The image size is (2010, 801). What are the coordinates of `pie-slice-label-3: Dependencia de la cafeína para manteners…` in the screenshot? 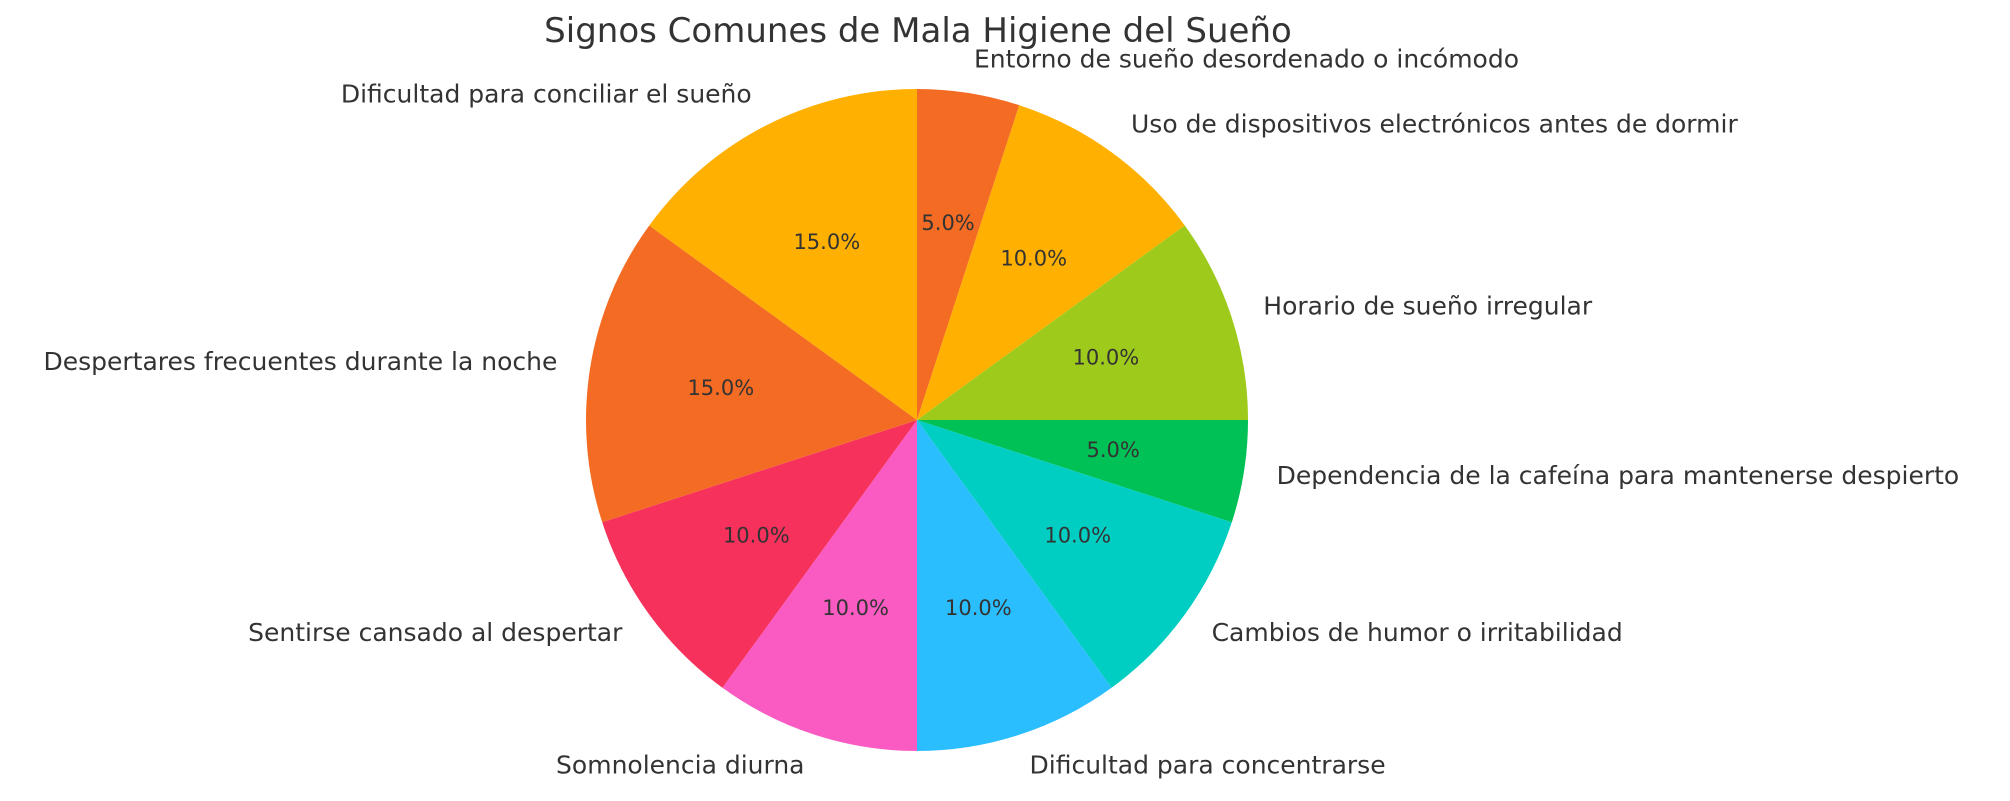 It's located at (1618, 475).